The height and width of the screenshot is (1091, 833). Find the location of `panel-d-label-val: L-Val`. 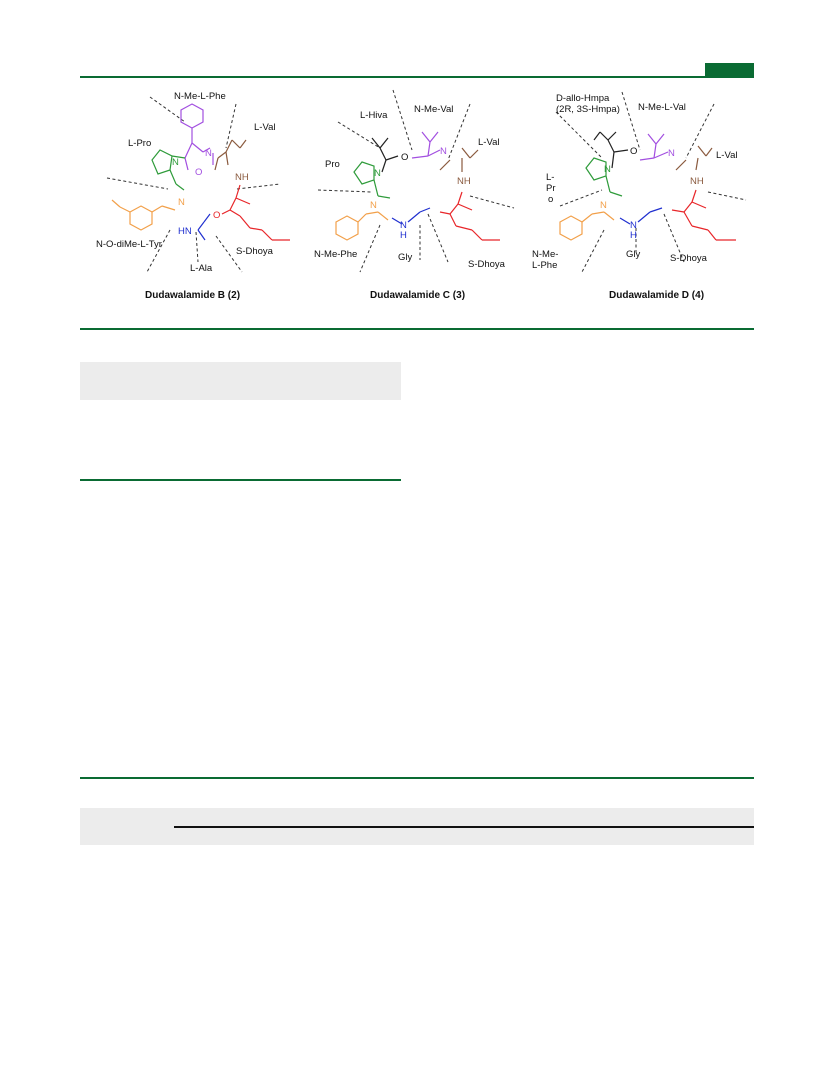

panel-d-label-val: L-Val is located at coordinates (726, 155).